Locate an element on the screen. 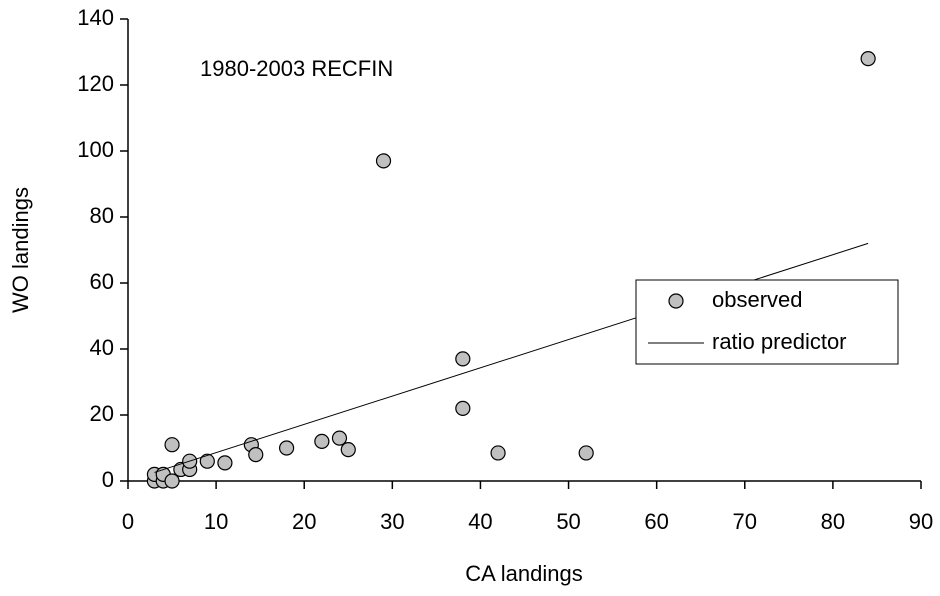 The height and width of the screenshot is (596, 940). y-tick-label: 40 is located at coordinates (102, 347).